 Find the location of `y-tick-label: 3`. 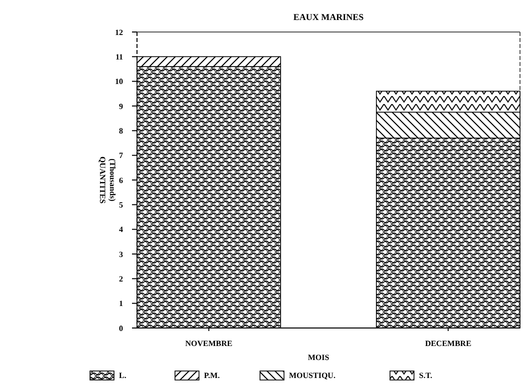

y-tick-label: 3 is located at coordinates (121, 254).